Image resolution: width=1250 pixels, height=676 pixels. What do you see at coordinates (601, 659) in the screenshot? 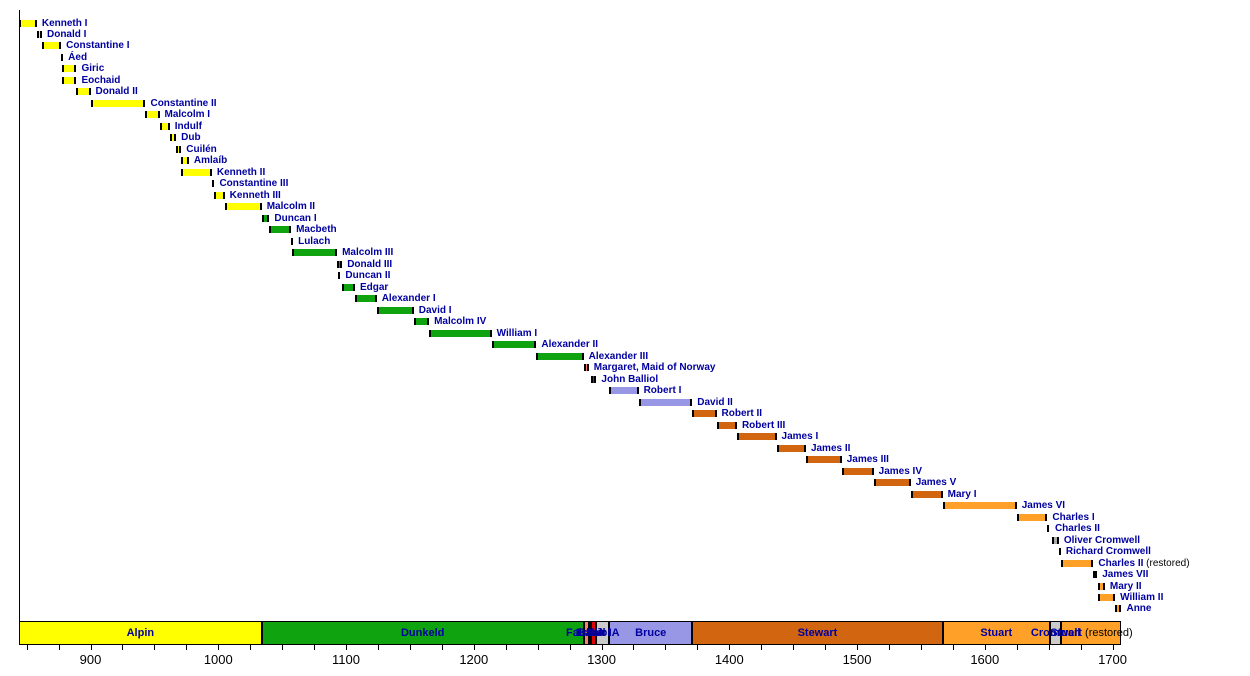
I see `axis-tick-label: 1300` at bounding box center [601, 659].